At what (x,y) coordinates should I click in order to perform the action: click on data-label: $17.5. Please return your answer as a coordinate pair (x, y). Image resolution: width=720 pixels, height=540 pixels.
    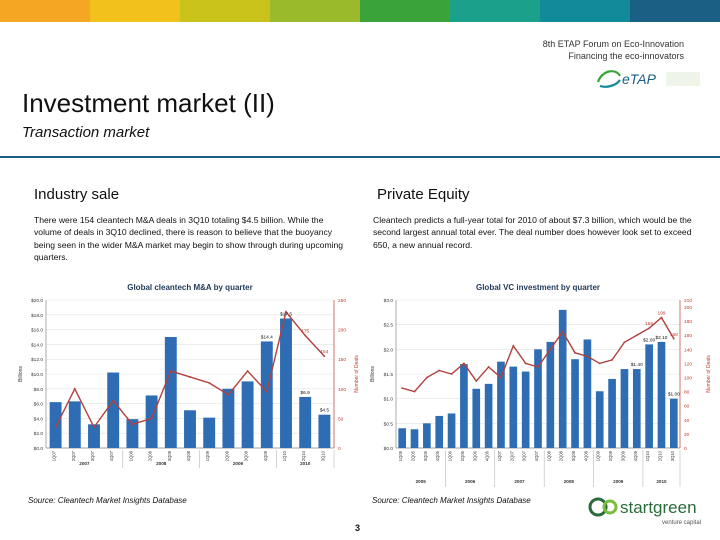
    Looking at the image, I should click on (286, 315).